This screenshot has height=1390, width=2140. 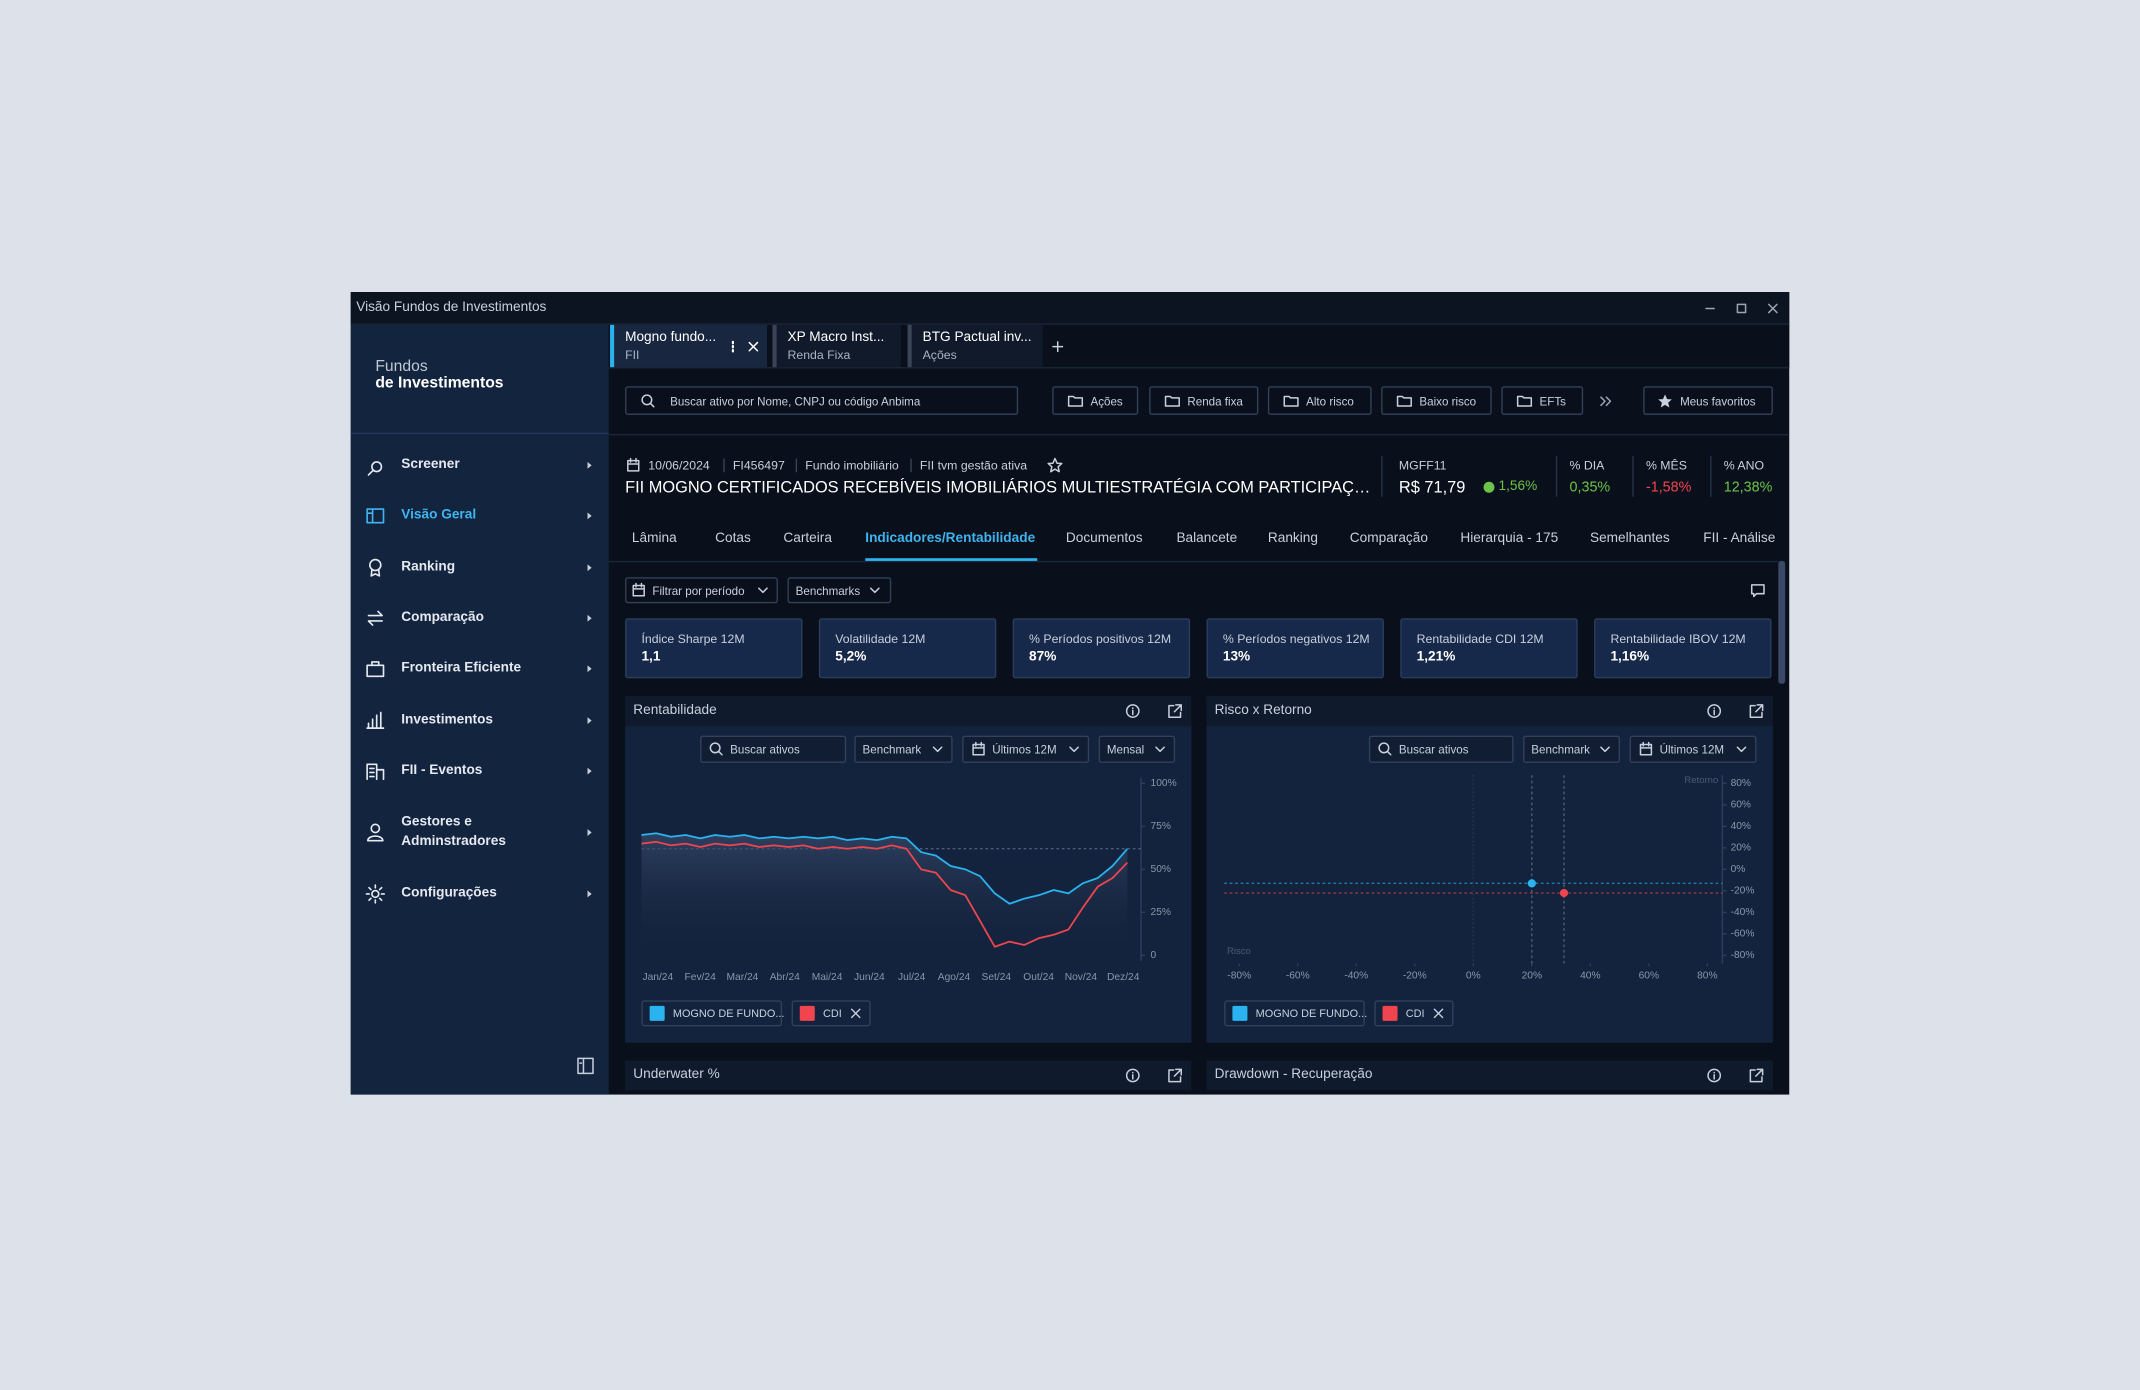 I want to click on stat-label: % ANO, so click(x=1744, y=465).